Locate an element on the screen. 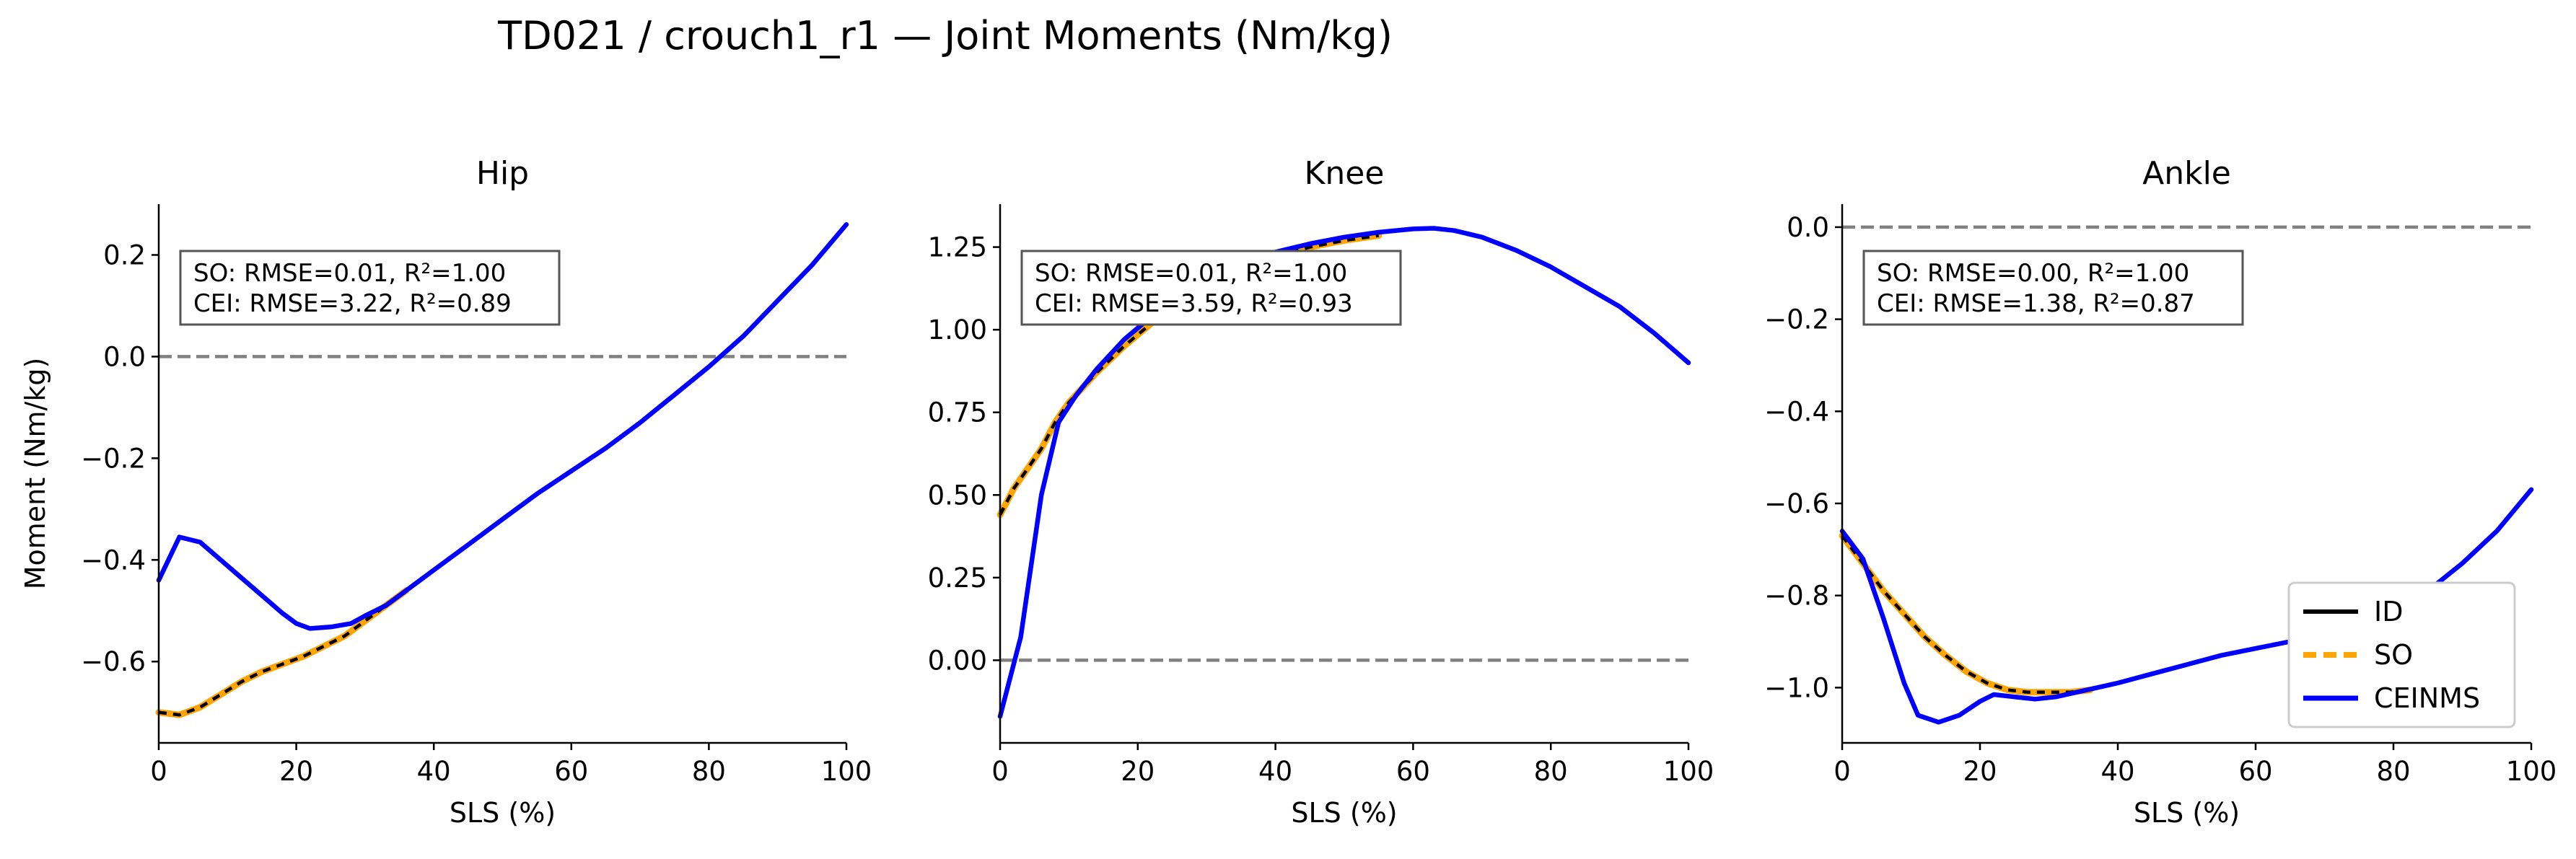 The image size is (2576, 859). ankle-y-tick-label: −0.8 is located at coordinates (1796, 596).